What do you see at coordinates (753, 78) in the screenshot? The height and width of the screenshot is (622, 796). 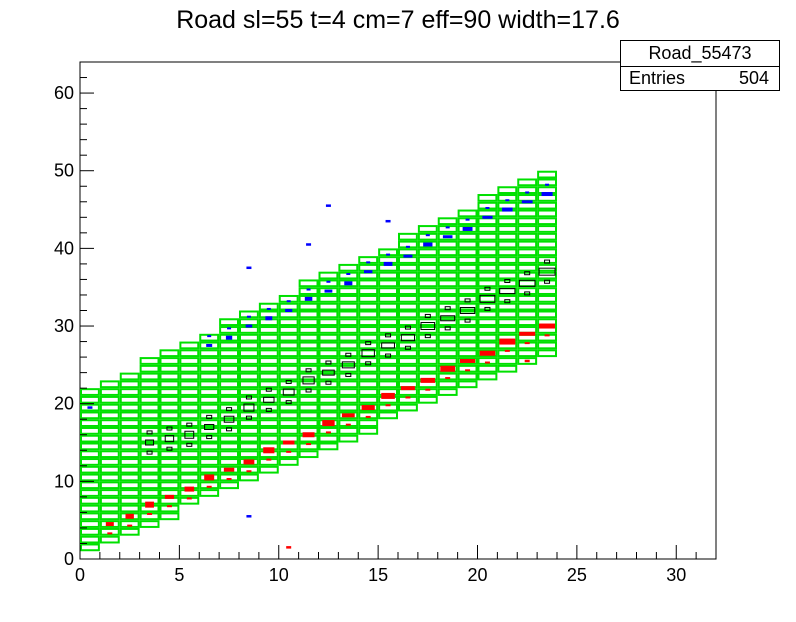 I see `stats-entries-value: 504` at bounding box center [753, 78].